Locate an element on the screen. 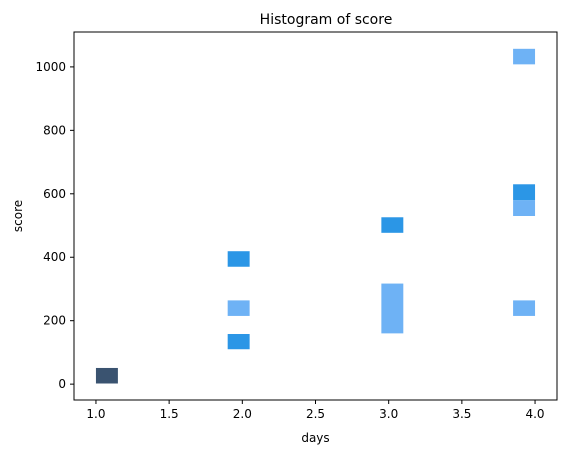  x-tick-label: 3.0 is located at coordinates (388, 414).